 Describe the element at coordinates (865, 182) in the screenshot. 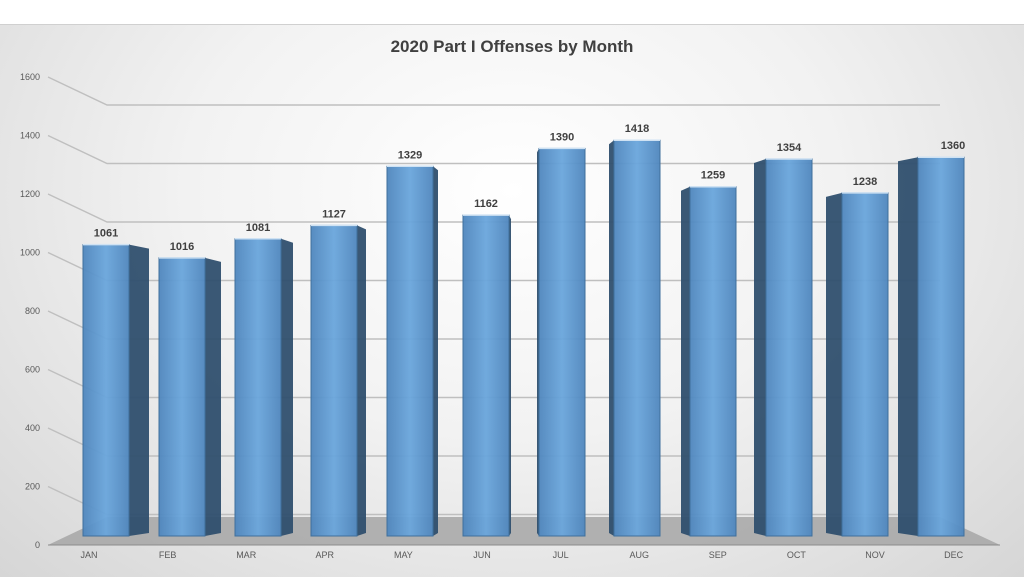

I see `data-label: 1238` at that location.